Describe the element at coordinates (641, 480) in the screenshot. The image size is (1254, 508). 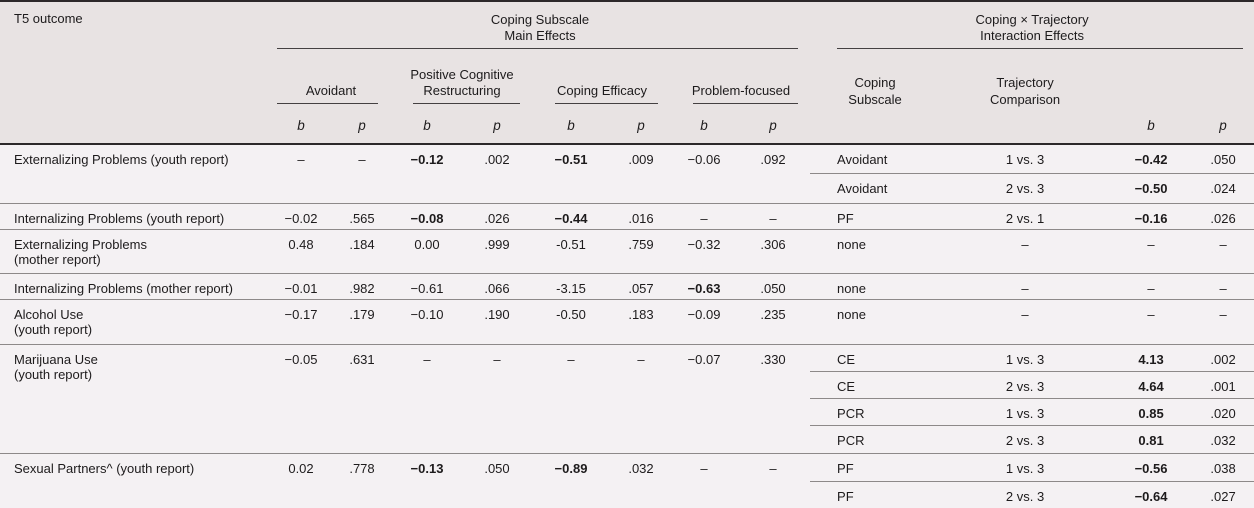
I see `cell-ce-p: .032` at that location.